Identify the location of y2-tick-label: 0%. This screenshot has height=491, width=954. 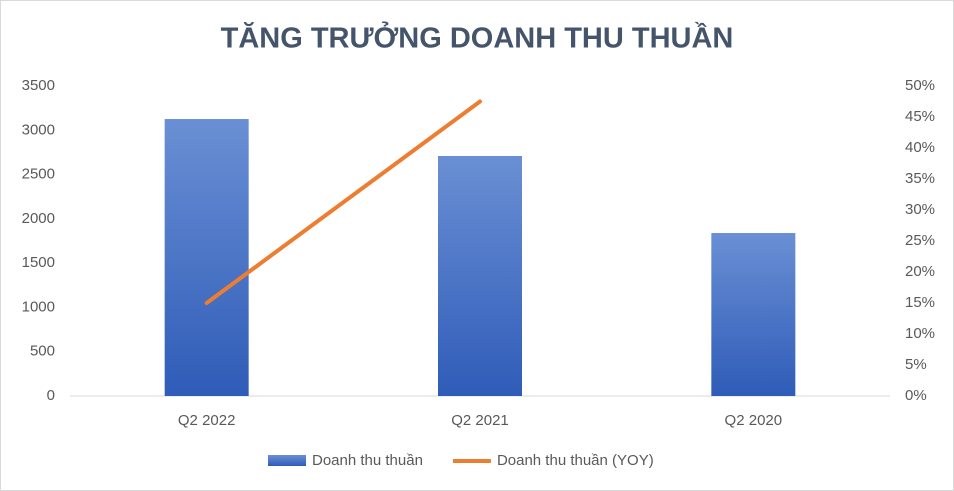
(916, 395).